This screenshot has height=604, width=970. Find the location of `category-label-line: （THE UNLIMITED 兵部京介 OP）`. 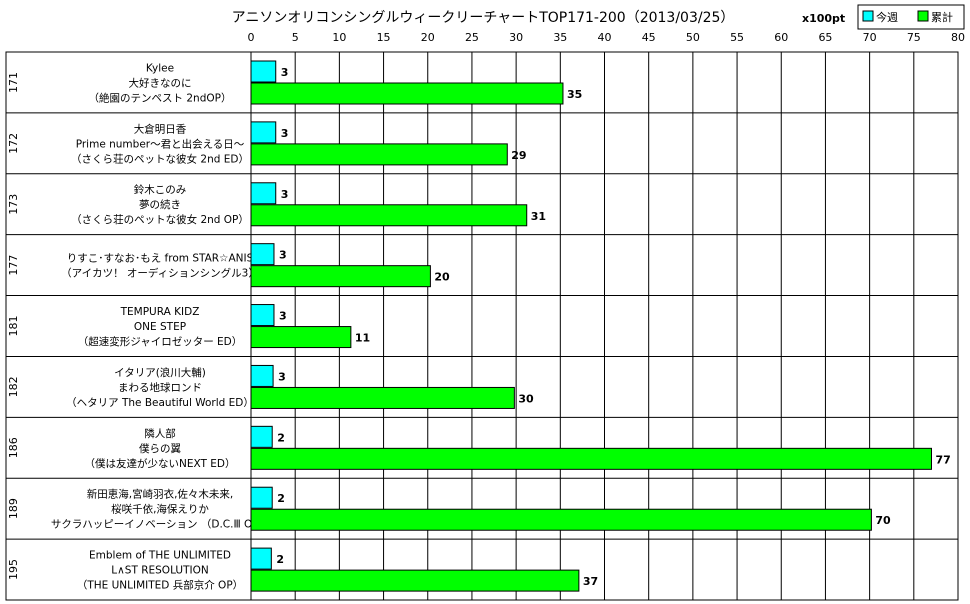

category-label-line: （THE UNLIMITED 兵部京介 OP） is located at coordinates (160, 585).